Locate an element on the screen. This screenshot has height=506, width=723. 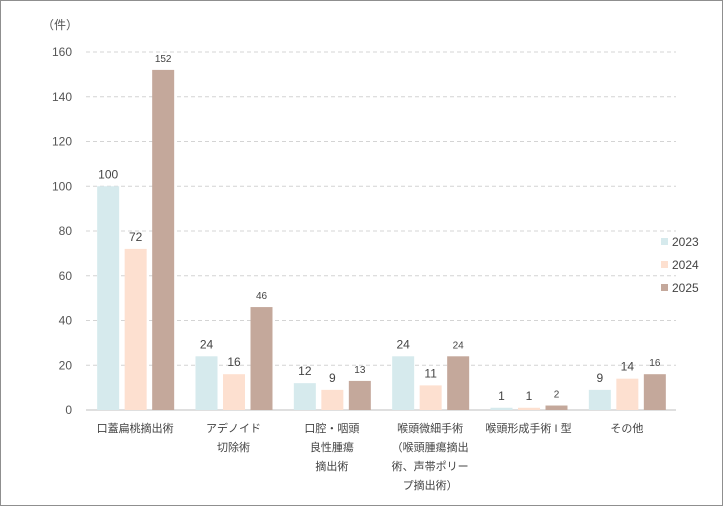
legend-swatch-2025 is located at coordinates (664, 287).